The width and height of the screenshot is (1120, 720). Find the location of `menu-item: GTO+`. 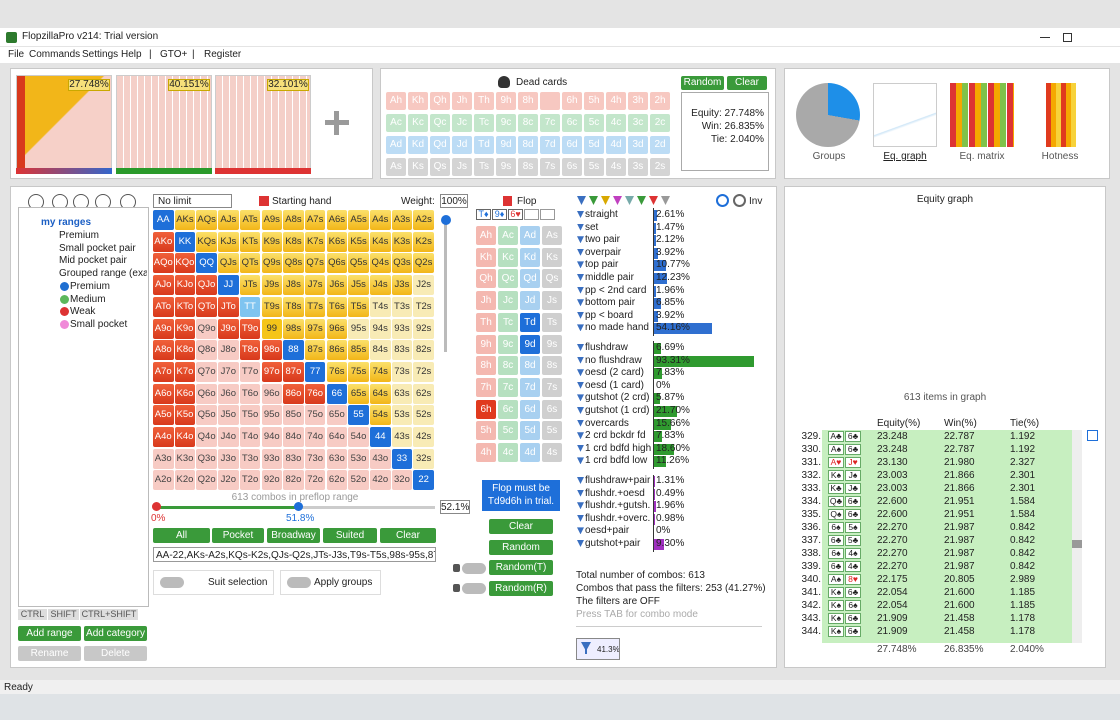

menu-item: GTO+ is located at coordinates (174, 54).